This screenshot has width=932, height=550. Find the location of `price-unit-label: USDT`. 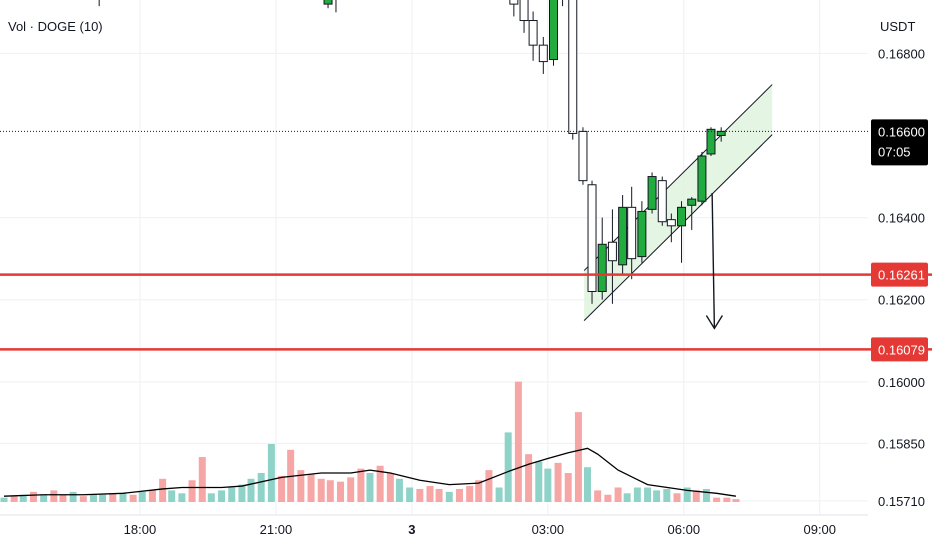

price-unit-label: USDT is located at coordinates (898, 26).